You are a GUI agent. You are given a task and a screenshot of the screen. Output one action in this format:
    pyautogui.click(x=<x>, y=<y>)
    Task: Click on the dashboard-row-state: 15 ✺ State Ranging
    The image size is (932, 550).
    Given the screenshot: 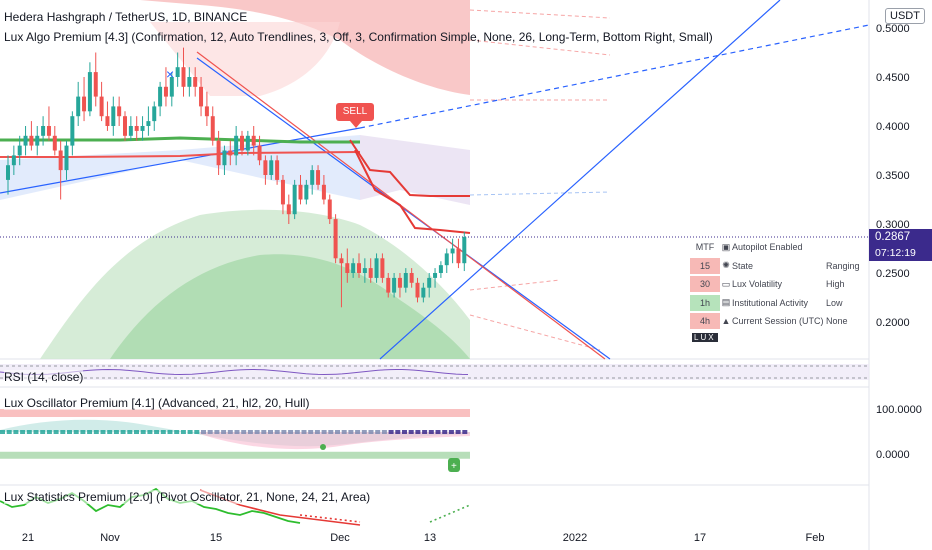 What is the action you would take?
    pyautogui.click(x=778, y=266)
    